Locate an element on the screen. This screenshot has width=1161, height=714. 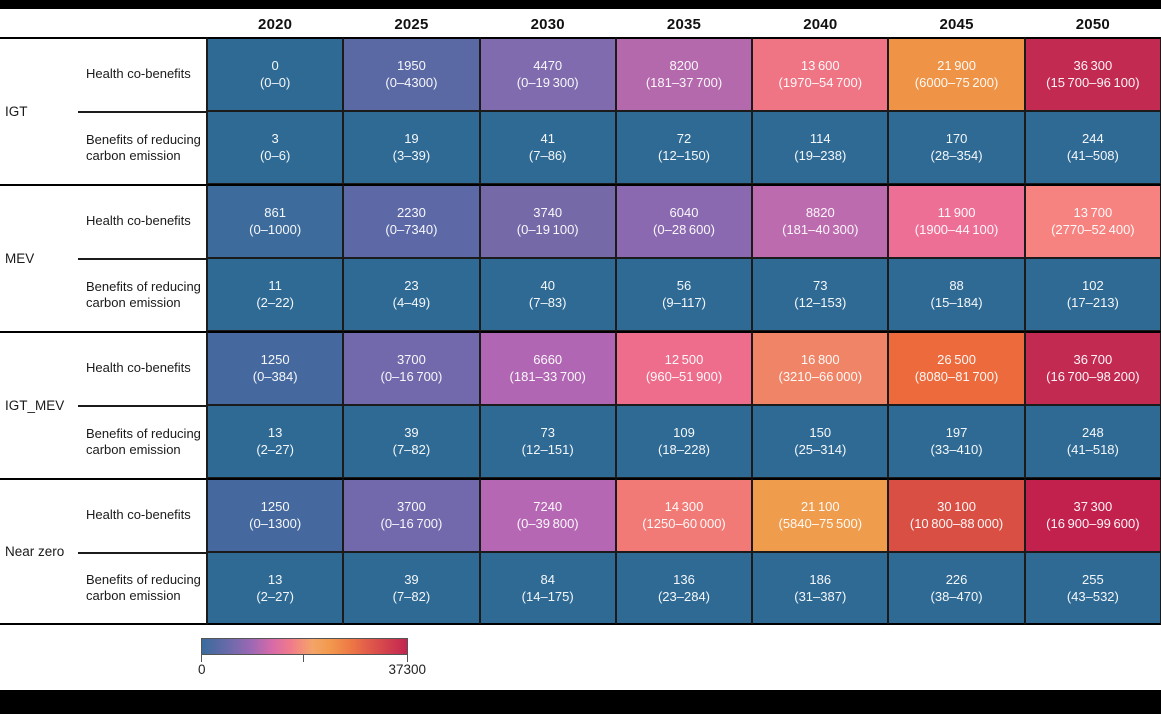
heatmap-cell: 226 (38–470) is located at coordinates (956, 588).